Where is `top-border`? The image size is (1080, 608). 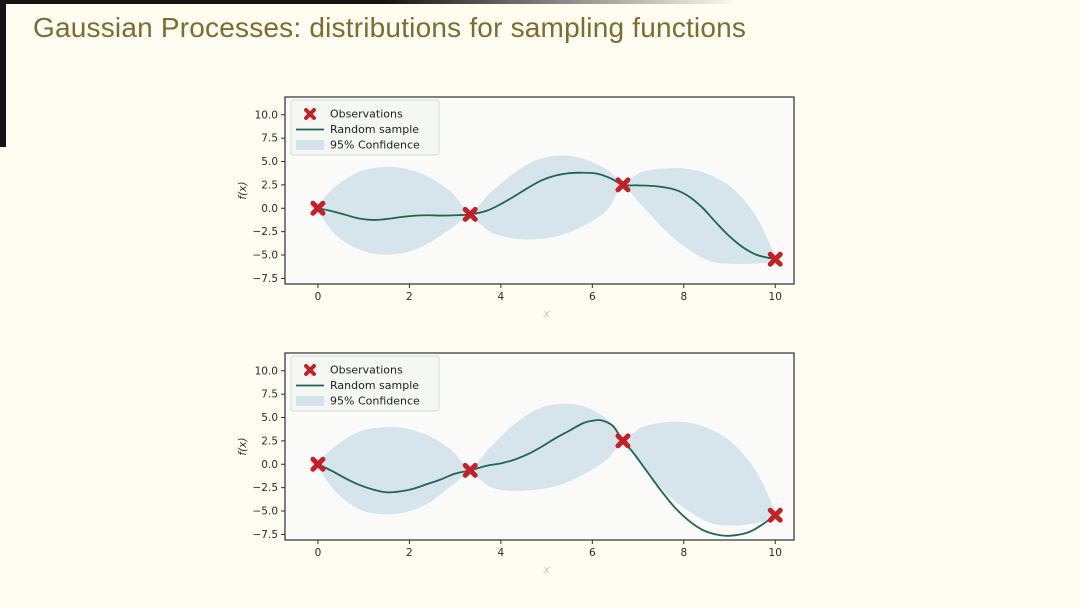 top-border is located at coordinates (370, 2).